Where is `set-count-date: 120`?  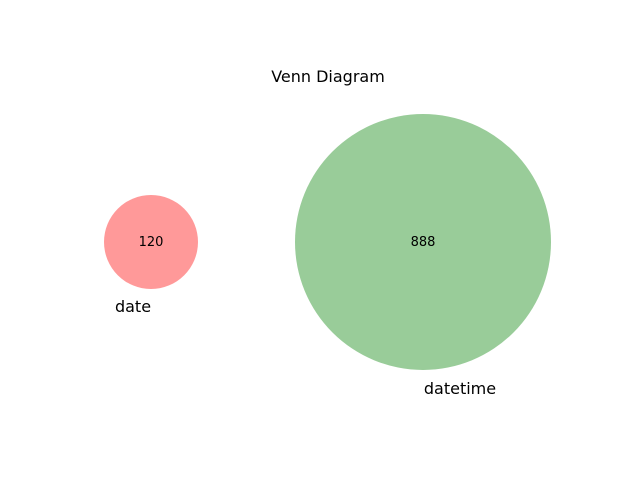
set-count-date: 120 is located at coordinates (151, 242).